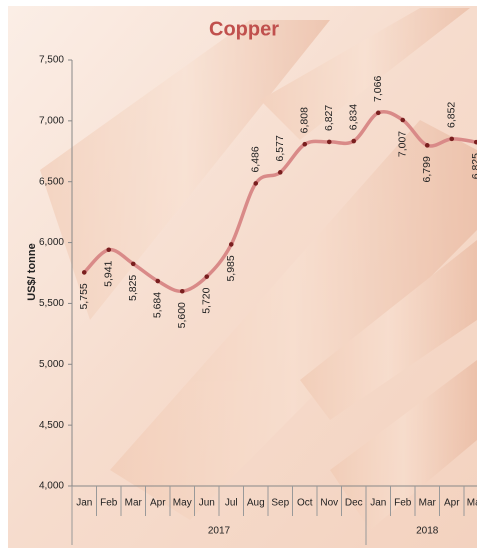 The image size is (477, 556). What do you see at coordinates (133, 288) in the screenshot?
I see `value-label: 5,825` at bounding box center [133, 288].